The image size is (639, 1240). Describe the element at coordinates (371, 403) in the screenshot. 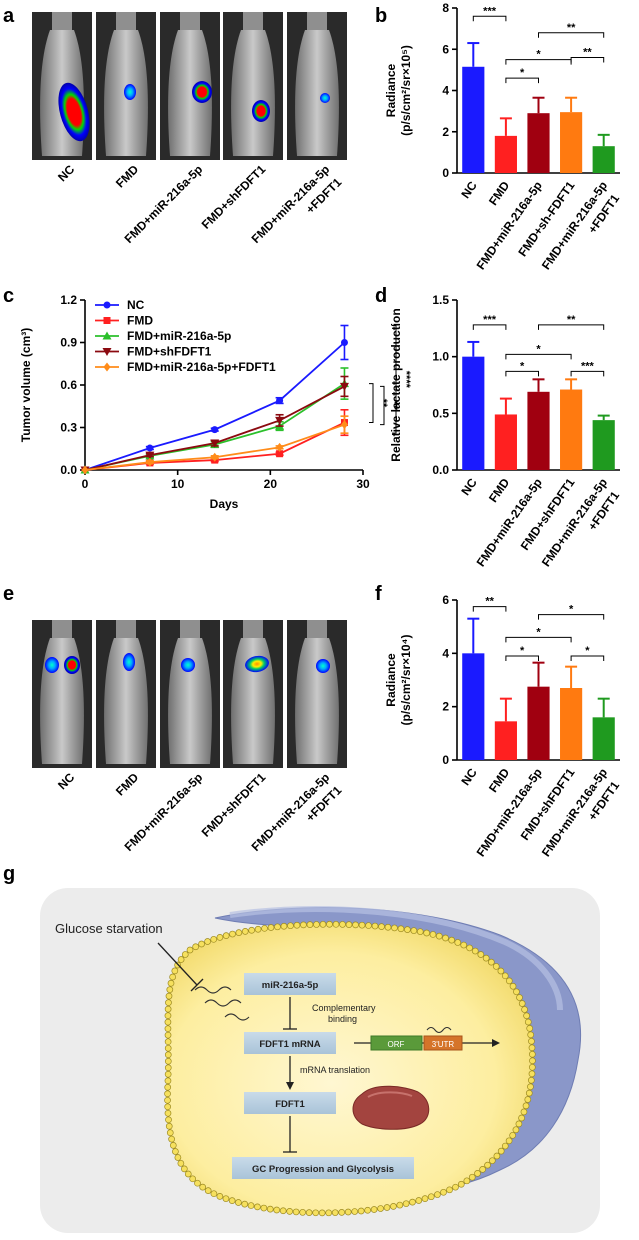

I see `panel-c-significance-bracket` at that location.